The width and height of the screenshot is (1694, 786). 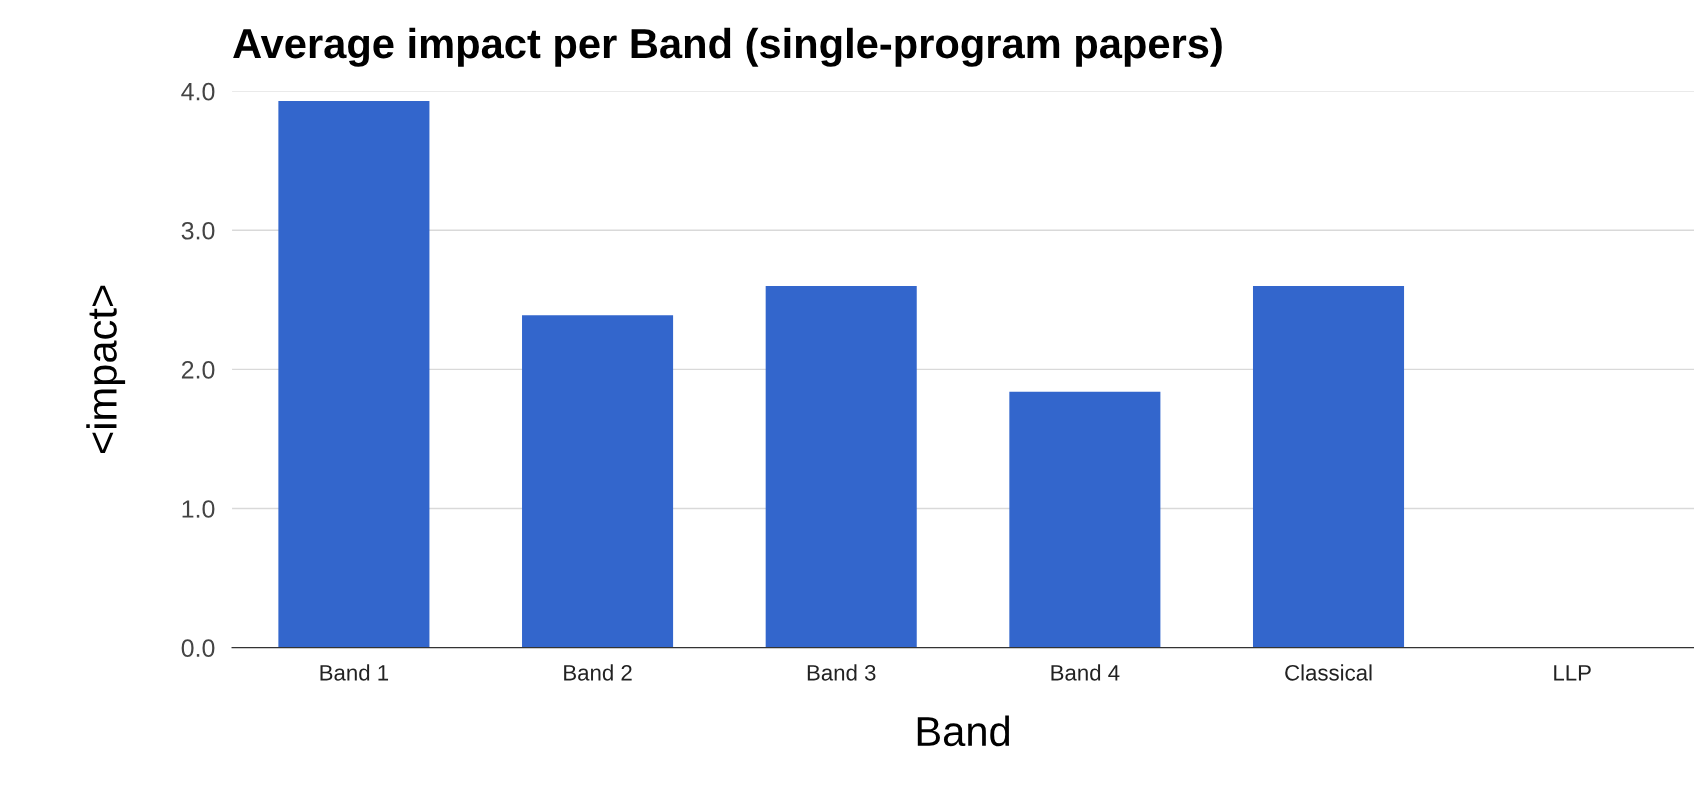 What do you see at coordinates (727, 47) in the screenshot?
I see `chart-title: Average impact per Band (single-program papers)` at bounding box center [727, 47].